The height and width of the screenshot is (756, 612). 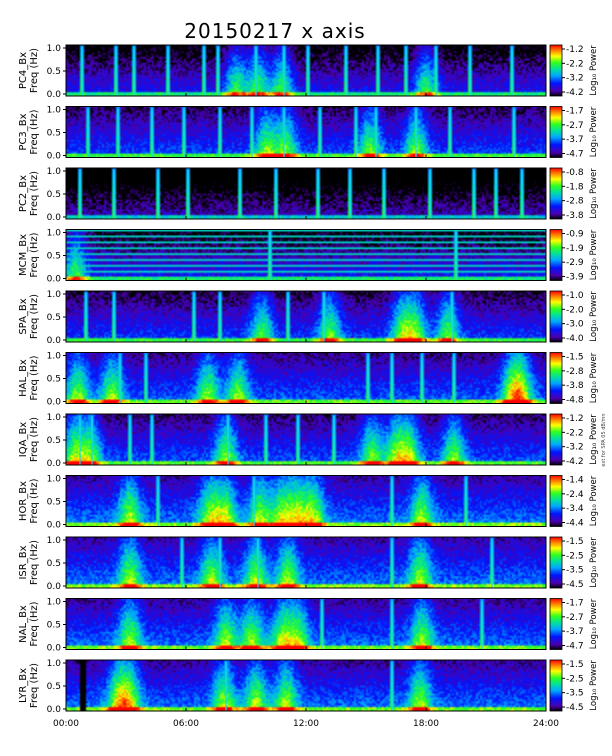 I want to click on colorbar-tick-label: -1.2, so click(x=575, y=419).